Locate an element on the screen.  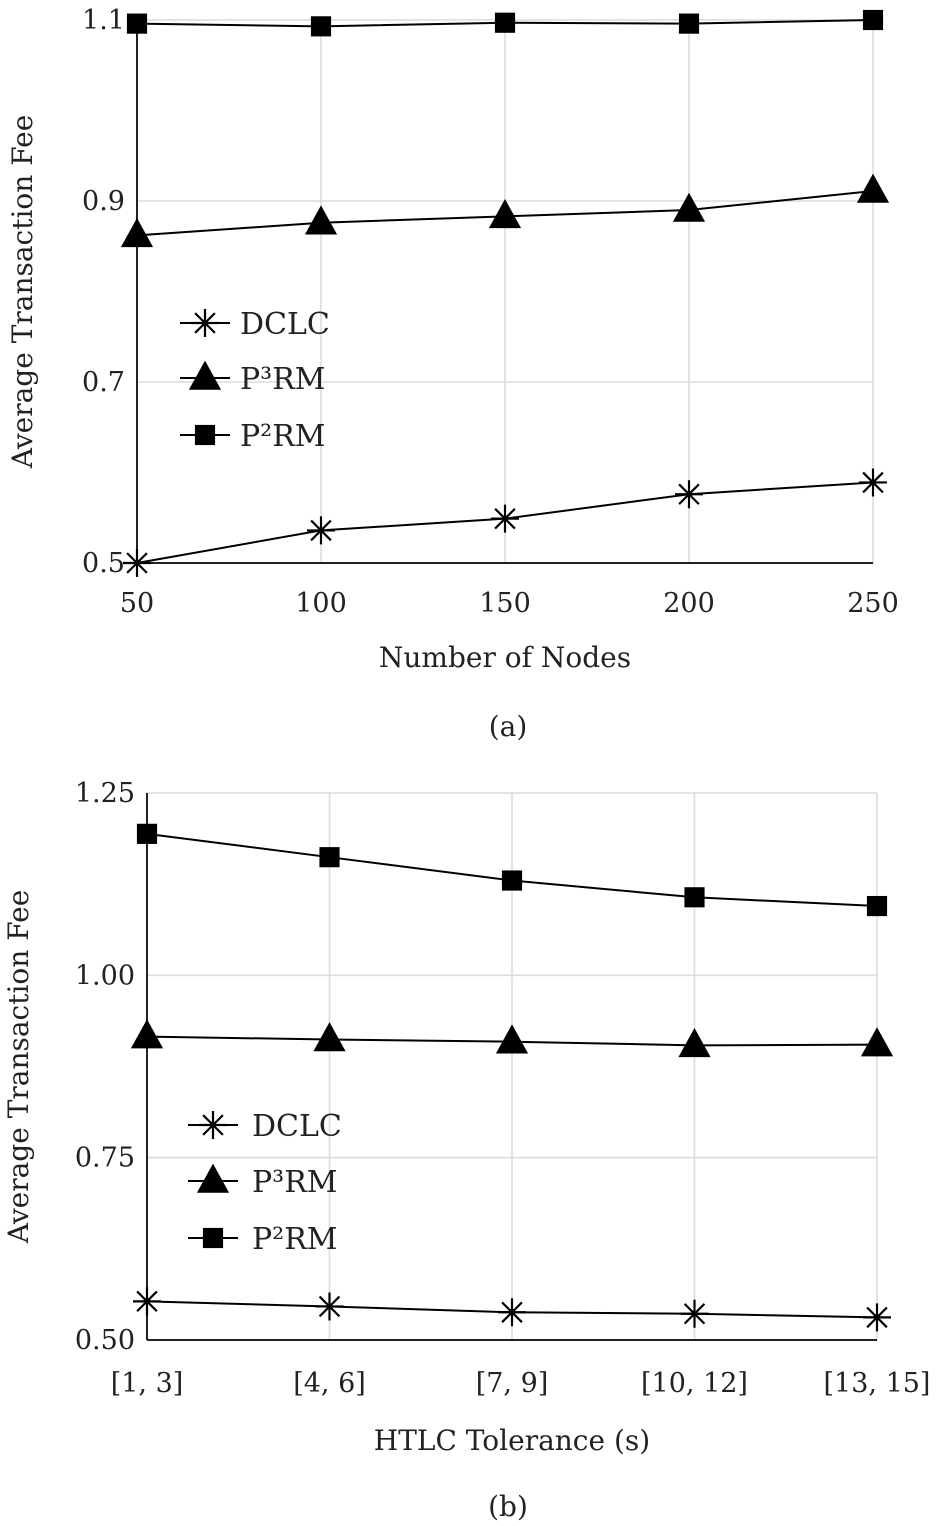
x-tick-label: 100 is located at coordinates (321, 603).